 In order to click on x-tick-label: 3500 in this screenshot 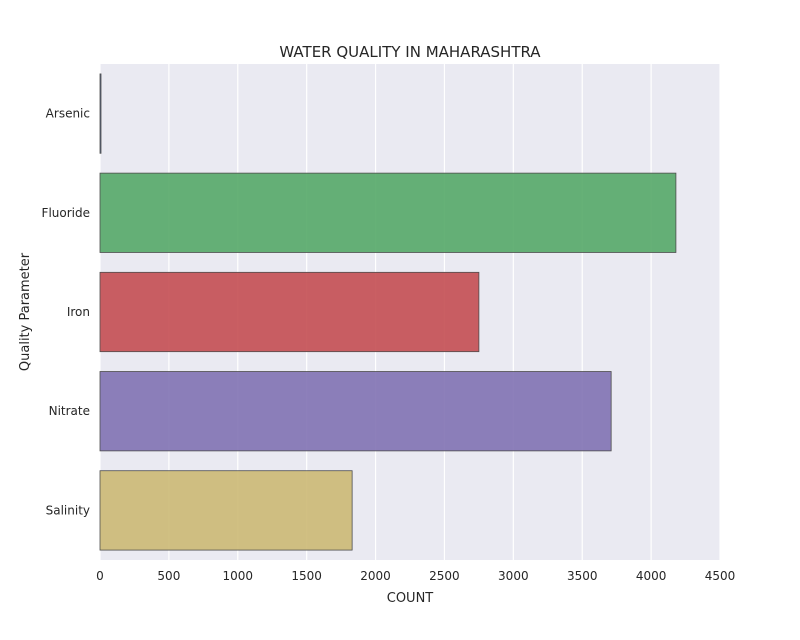, I will do `click(582, 576)`.